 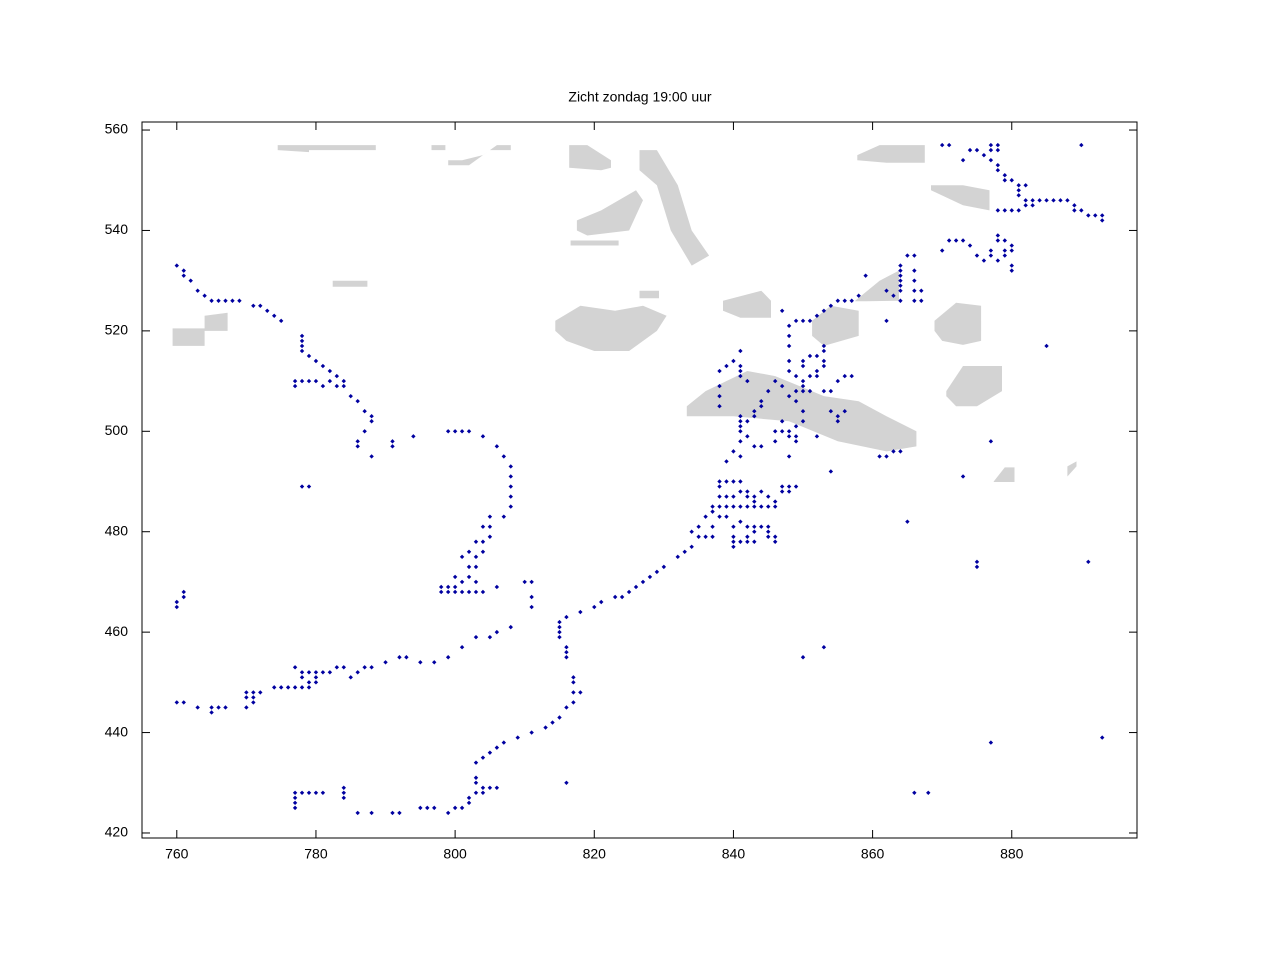 I want to click on y-tick-label: 420, so click(x=117, y=832).